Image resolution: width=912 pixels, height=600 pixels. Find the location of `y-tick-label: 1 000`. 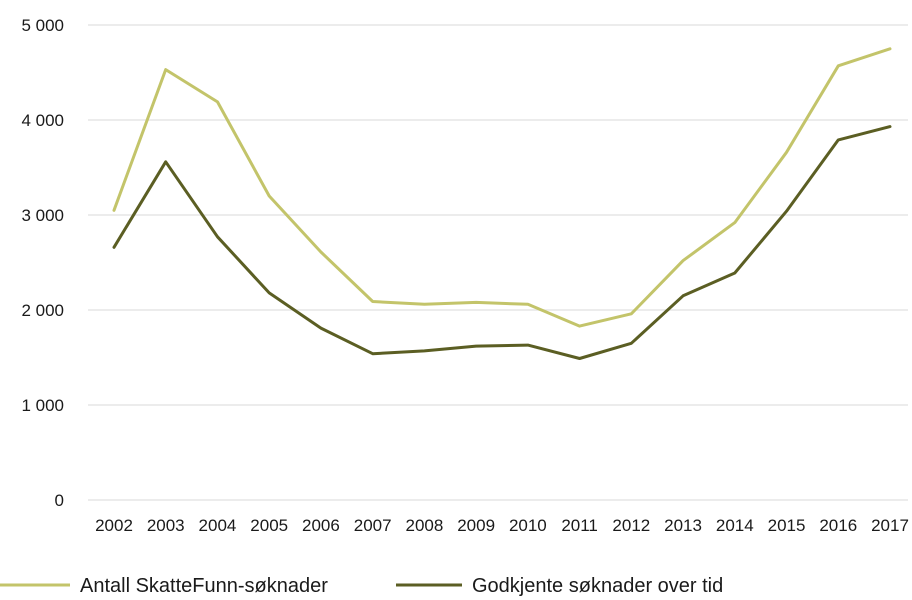

y-tick-label: 1 000 is located at coordinates (42, 405).